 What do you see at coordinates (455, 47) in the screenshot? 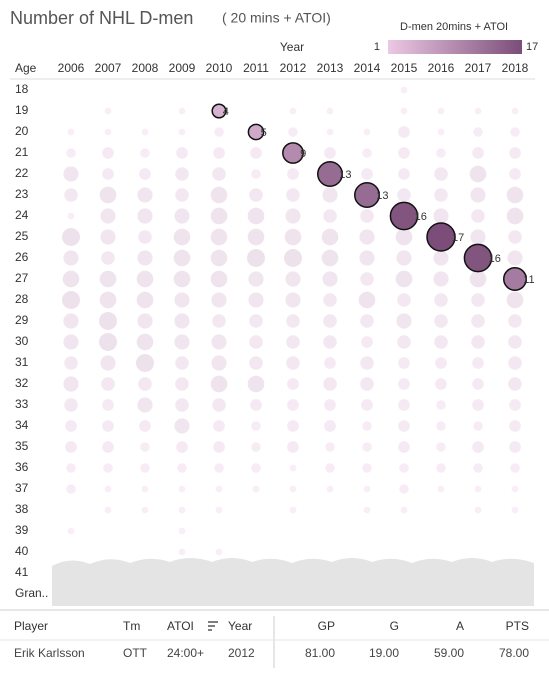
I see `legend-gradient` at bounding box center [455, 47].